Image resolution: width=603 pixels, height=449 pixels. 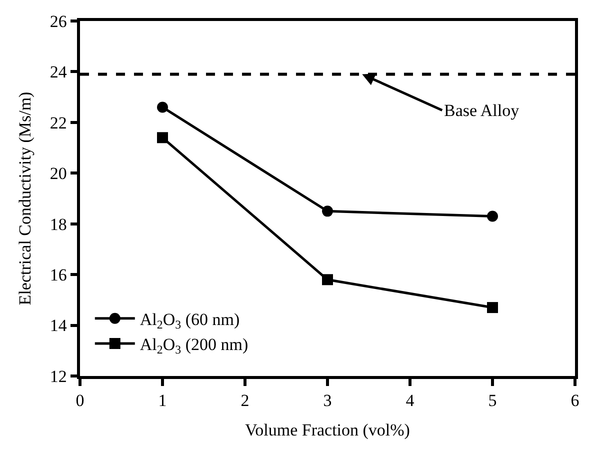 I want to click on x-tick-label: 3, so click(x=327, y=400).